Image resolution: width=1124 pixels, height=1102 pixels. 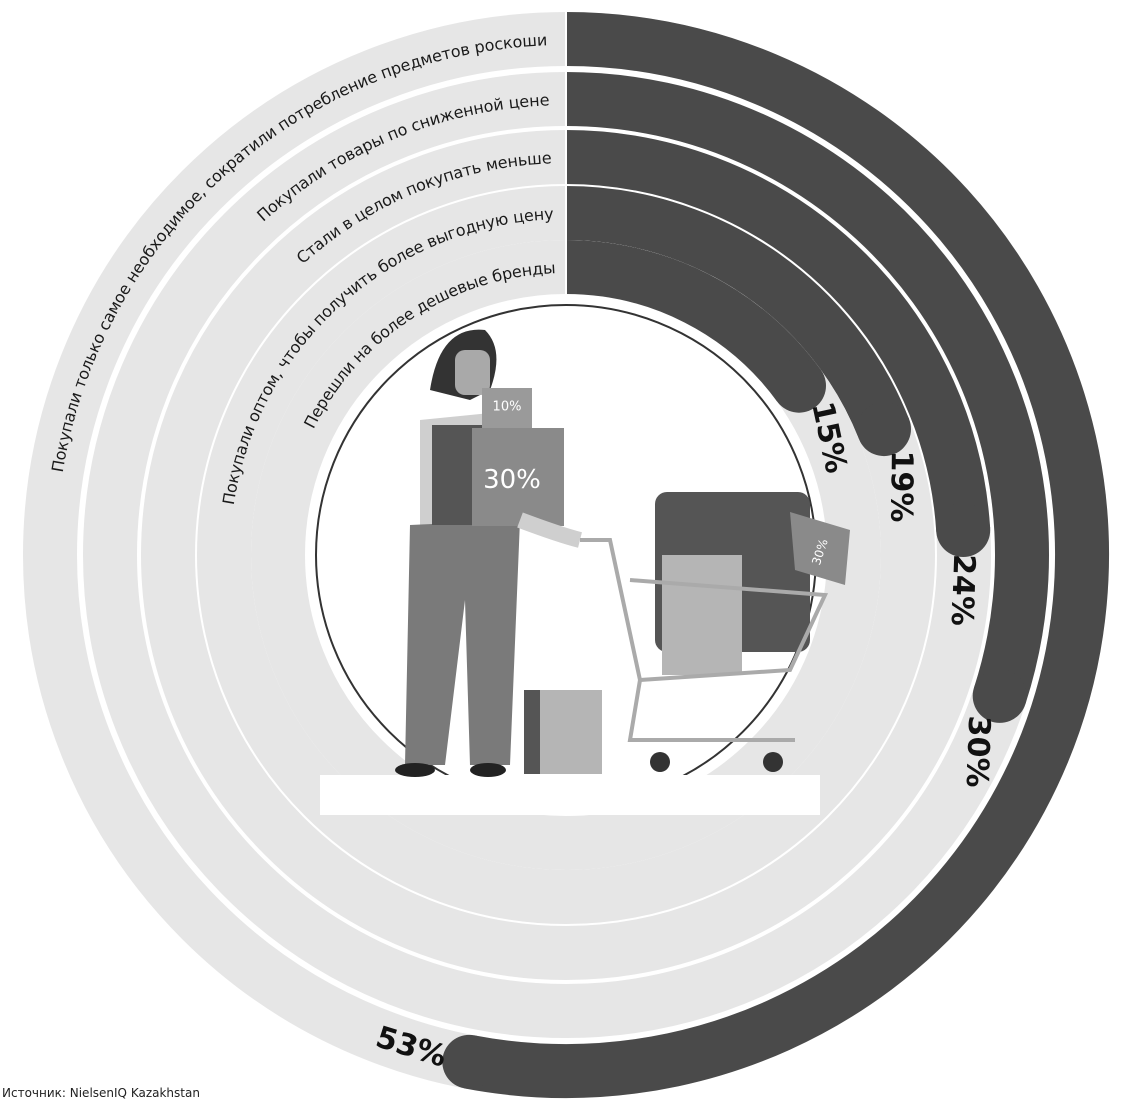 What do you see at coordinates (101, 1093) in the screenshot?
I see `source: Источник: NielsenIQ Kazakhstan` at bounding box center [101, 1093].